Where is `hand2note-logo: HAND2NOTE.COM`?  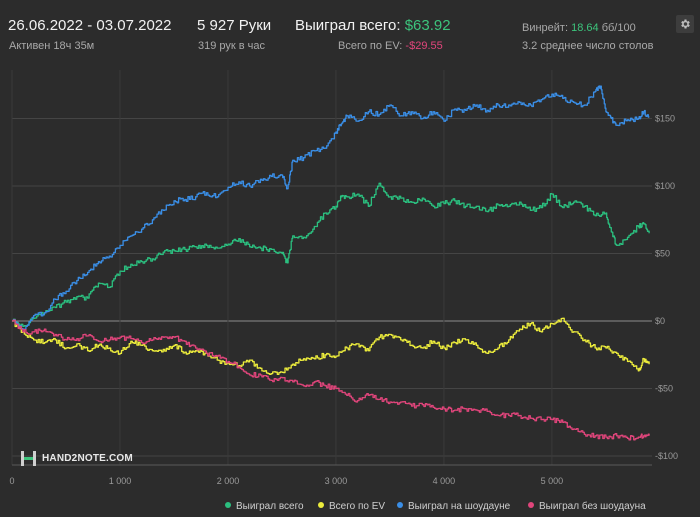
hand2note-logo: HAND2NOTE.COM is located at coordinates (76, 458).